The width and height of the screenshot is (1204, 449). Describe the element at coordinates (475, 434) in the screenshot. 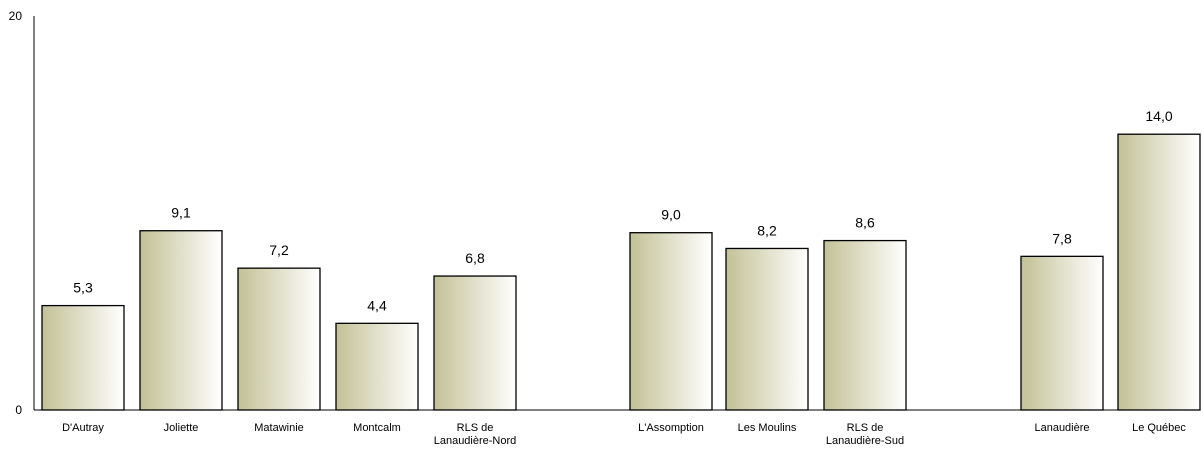

I see `category-label-4: RLS de Lanaudière-Nord` at that location.